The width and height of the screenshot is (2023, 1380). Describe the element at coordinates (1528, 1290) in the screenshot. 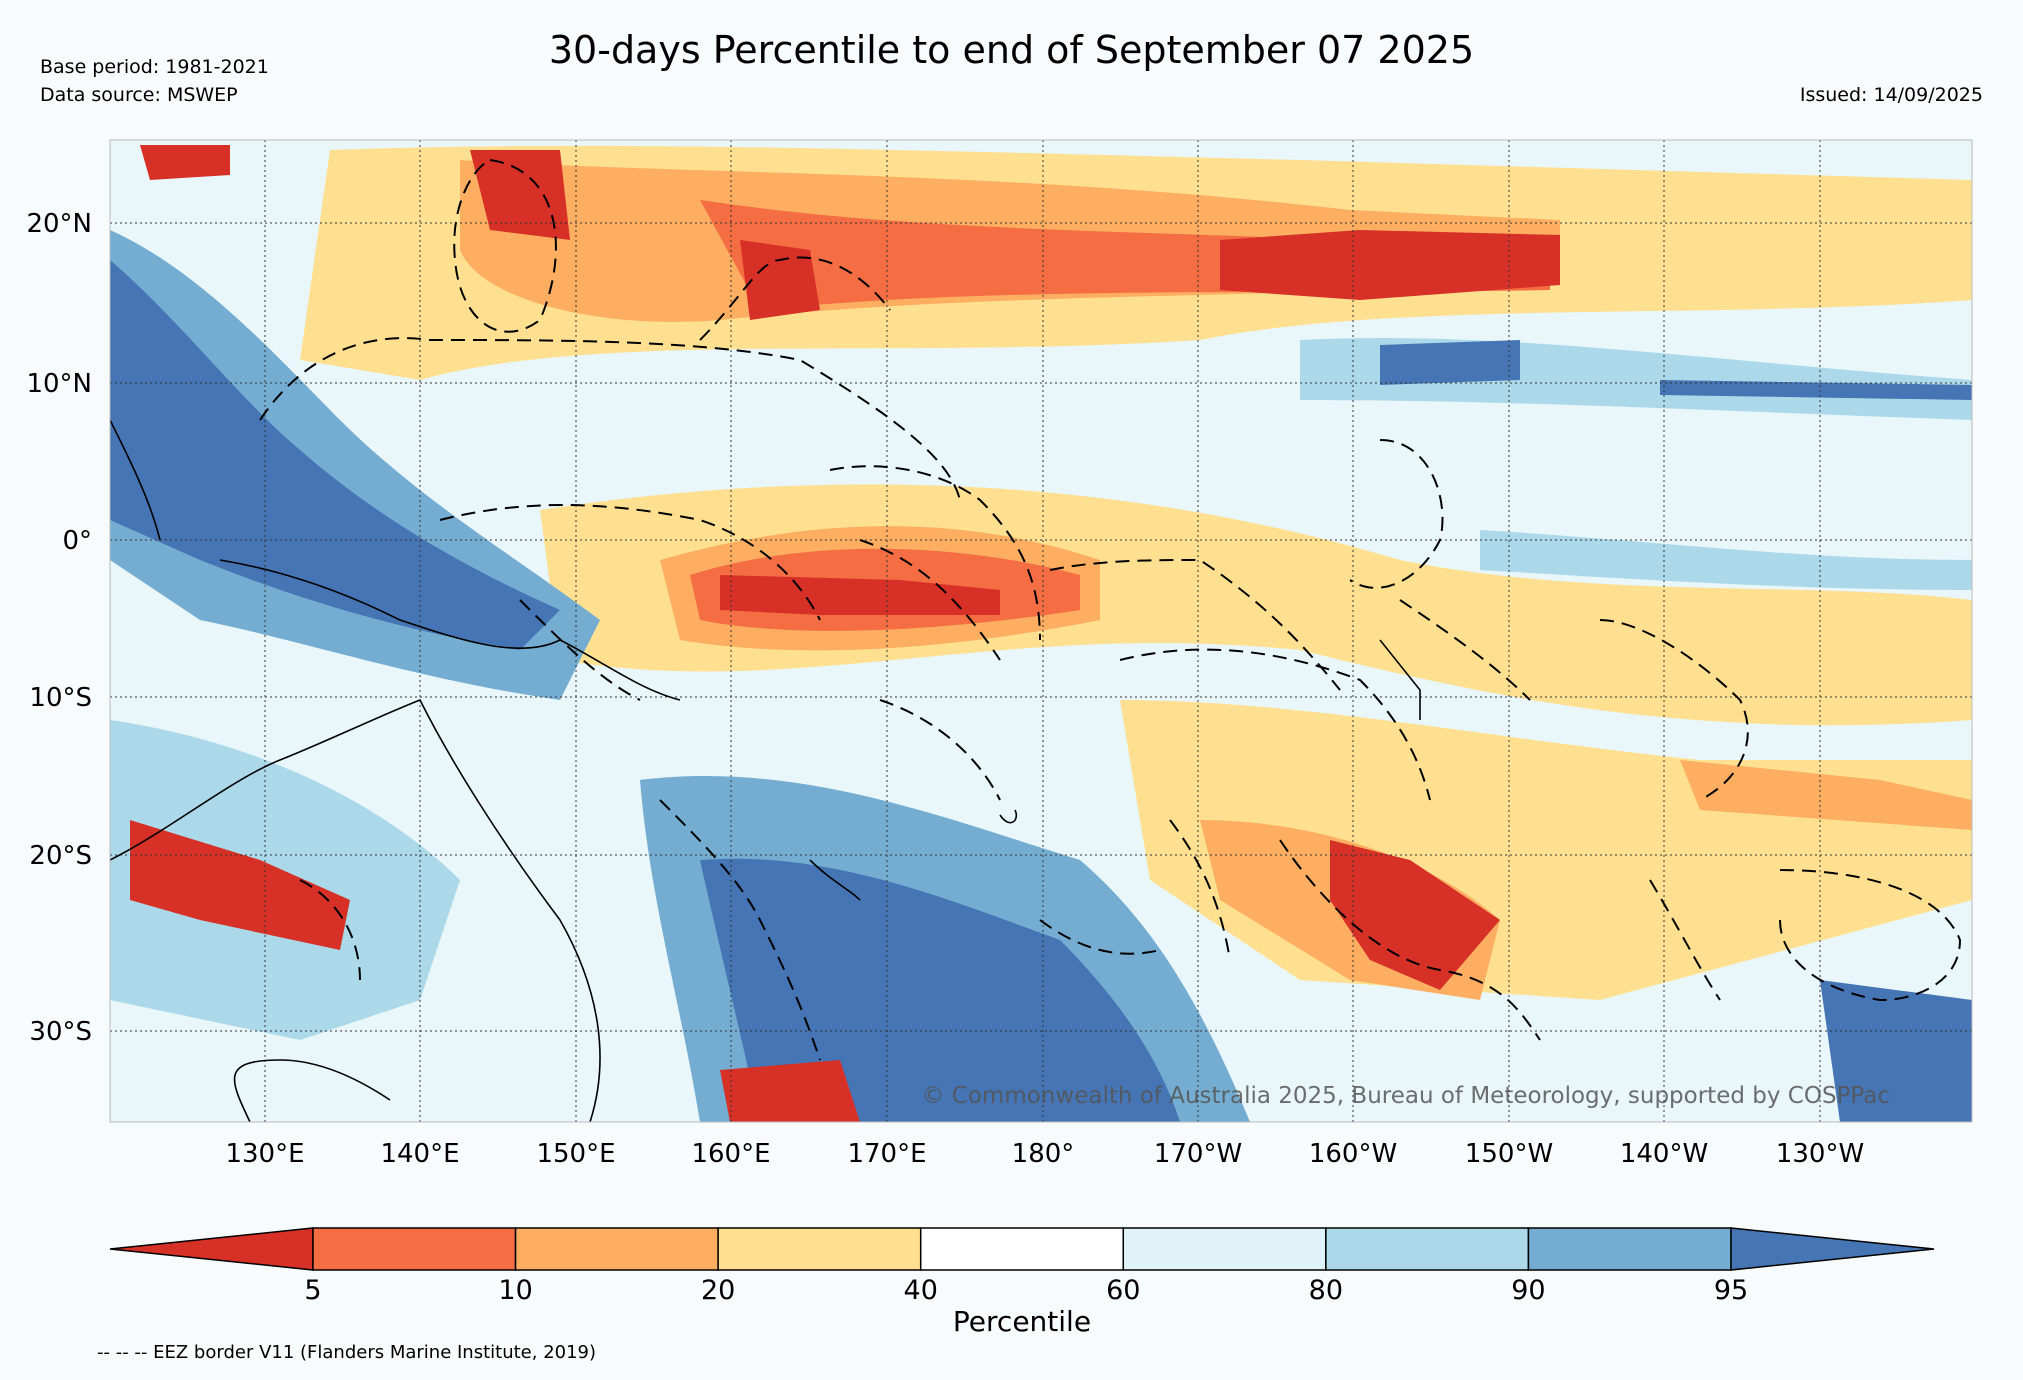

I see `colorbar-tick-label: 90` at that location.